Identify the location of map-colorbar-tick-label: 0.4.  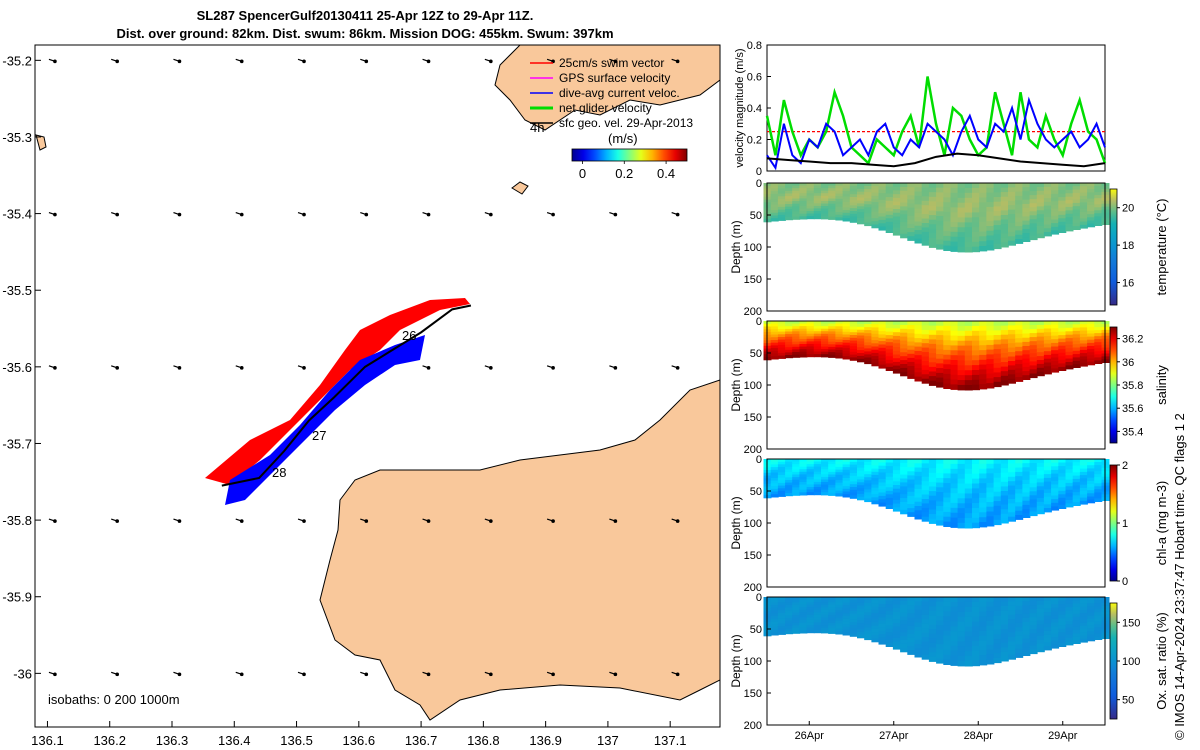
(666, 173).